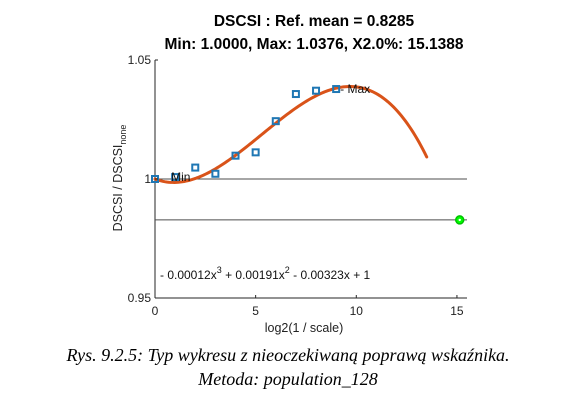 This screenshot has width=576, height=411. What do you see at coordinates (355, 89) in the screenshot?
I see `max-annotation: - Max` at bounding box center [355, 89].